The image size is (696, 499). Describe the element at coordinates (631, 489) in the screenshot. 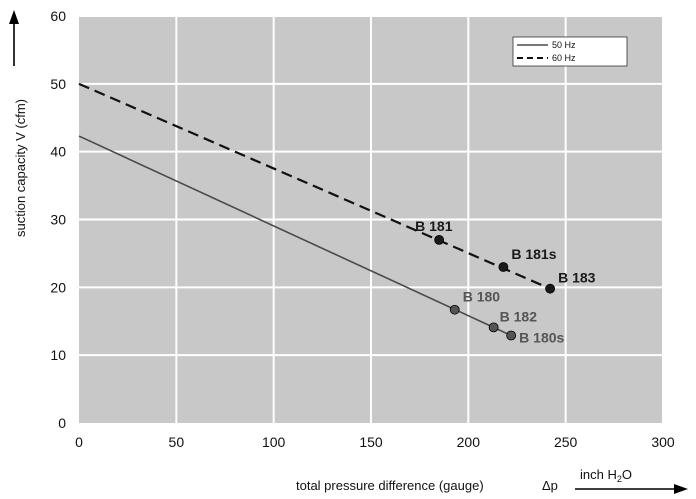

I see `x-axis-arrow` at that location.